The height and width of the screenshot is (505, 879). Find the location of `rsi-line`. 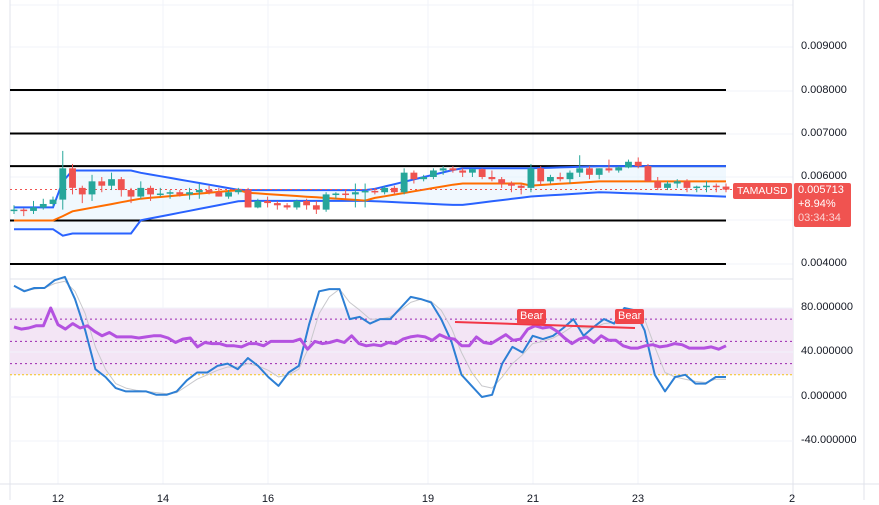

rsi-line is located at coordinates (370, 328).